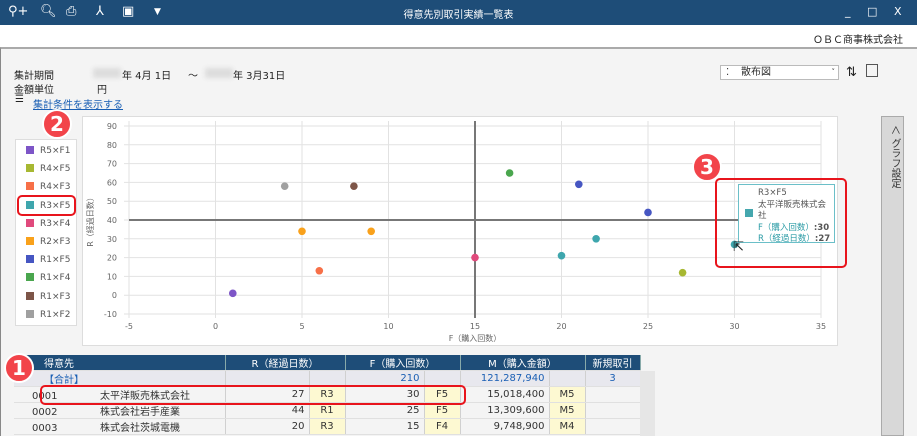 Image resolution: width=917 pixels, height=436 pixels. Describe the element at coordinates (78, 105) in the screenshot. I see `show-conditions-link: 集計条件を表示する` at that location.